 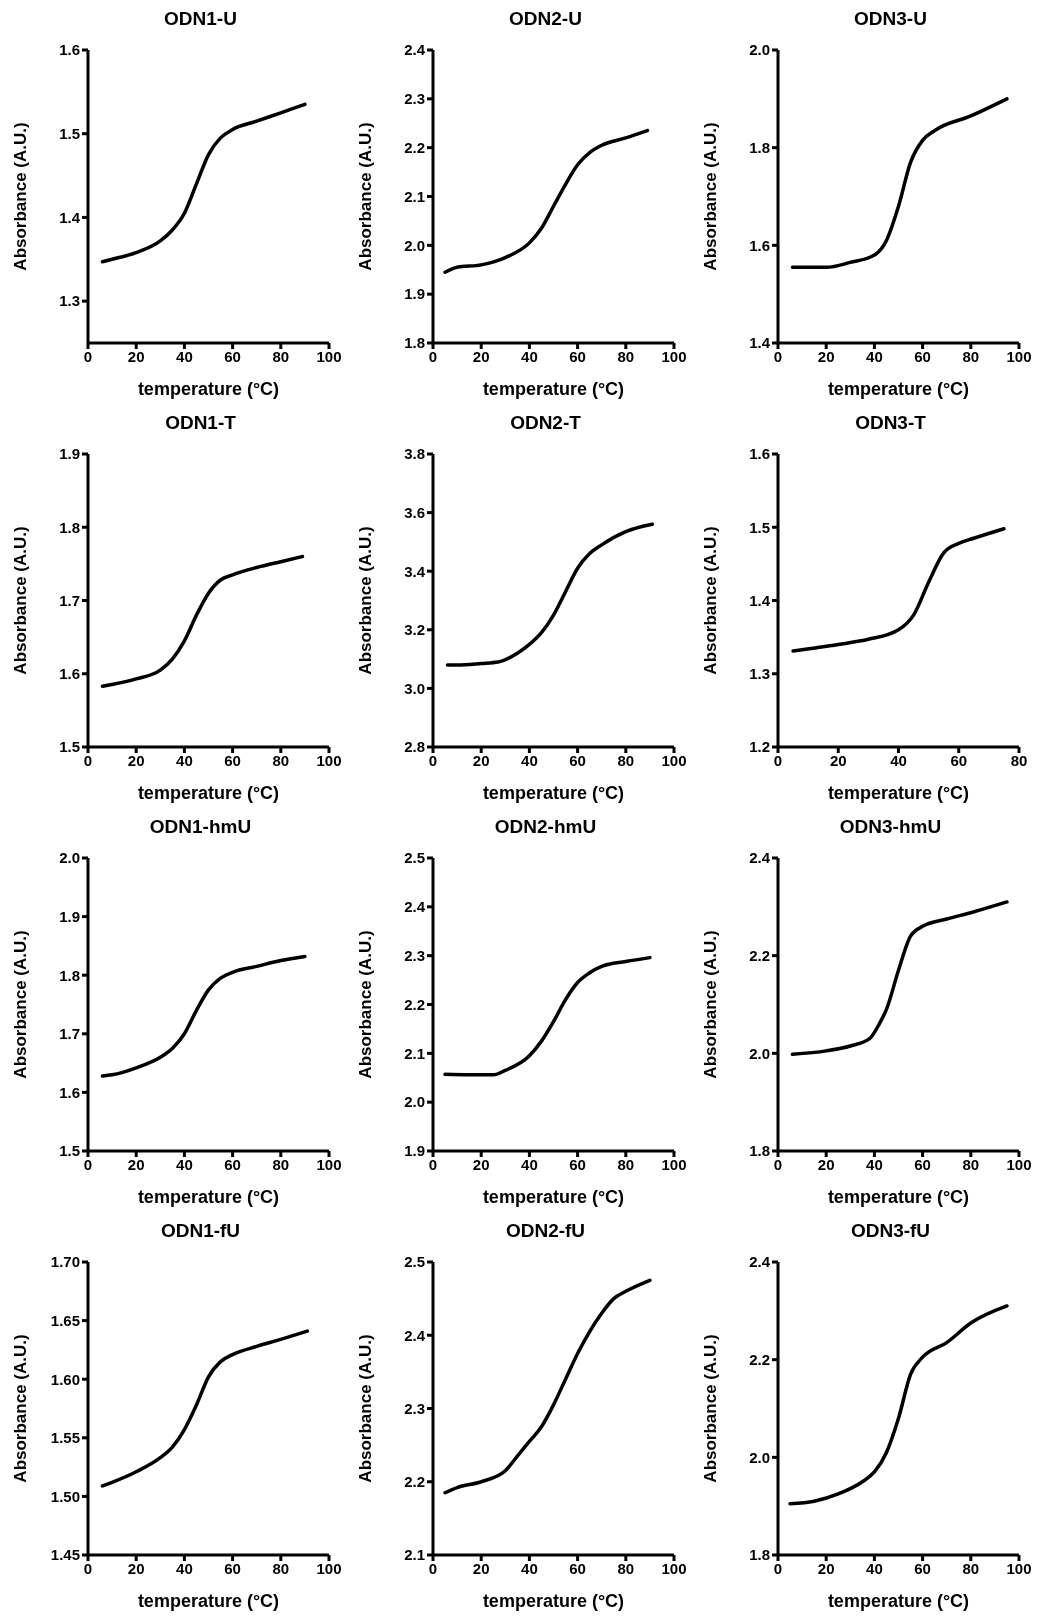 I want to click on y-tick-label: 3.0, so click(x=414, y=688).